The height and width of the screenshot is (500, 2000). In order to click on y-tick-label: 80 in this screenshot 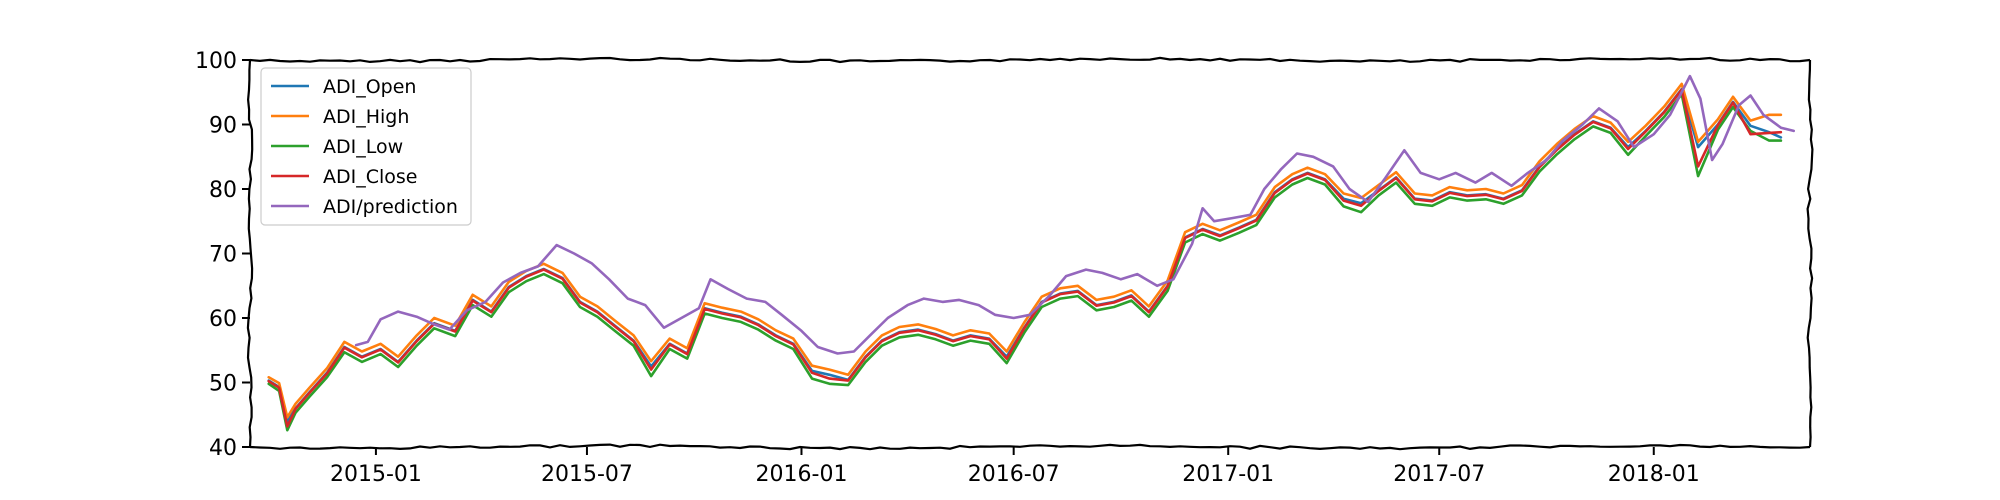, I will do `click(223, 190)`.